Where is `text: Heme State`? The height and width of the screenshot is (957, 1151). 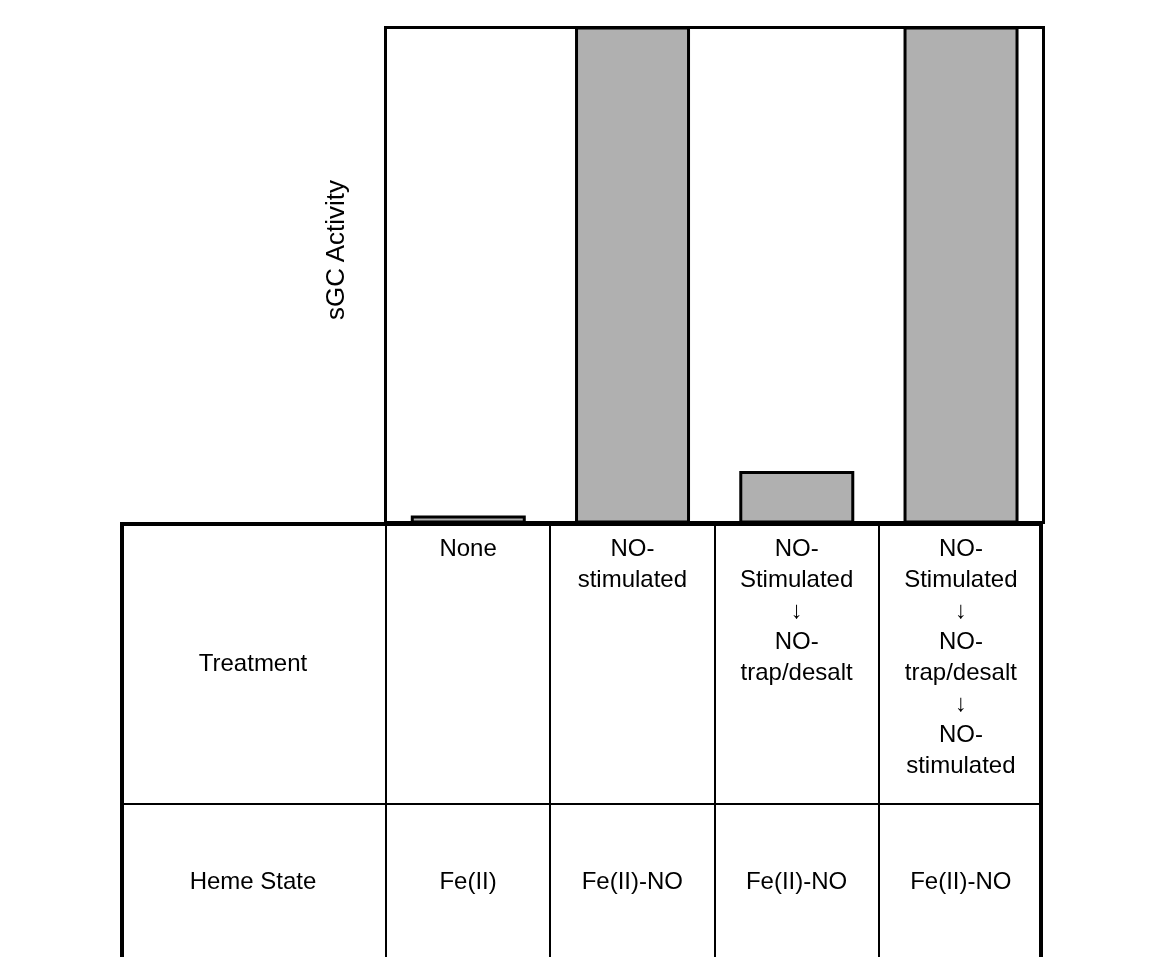 text: Heme State is located at coordinates (253, 880).